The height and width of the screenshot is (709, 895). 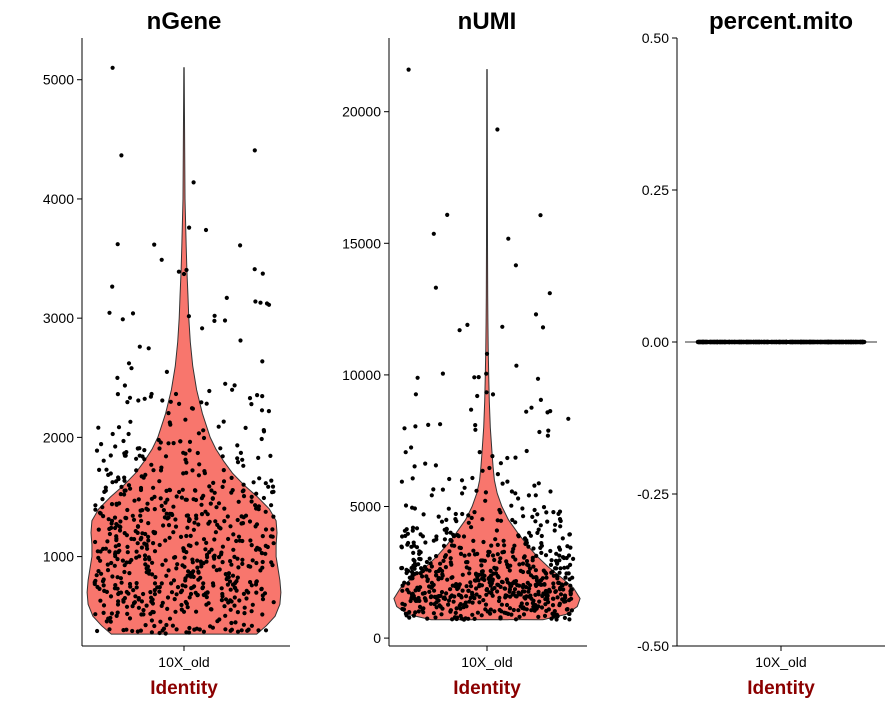 What do you see at coordinates (781, 21) in the screenshot?
I see `panel-title: percent.mito` at bounding box center [781, 21].